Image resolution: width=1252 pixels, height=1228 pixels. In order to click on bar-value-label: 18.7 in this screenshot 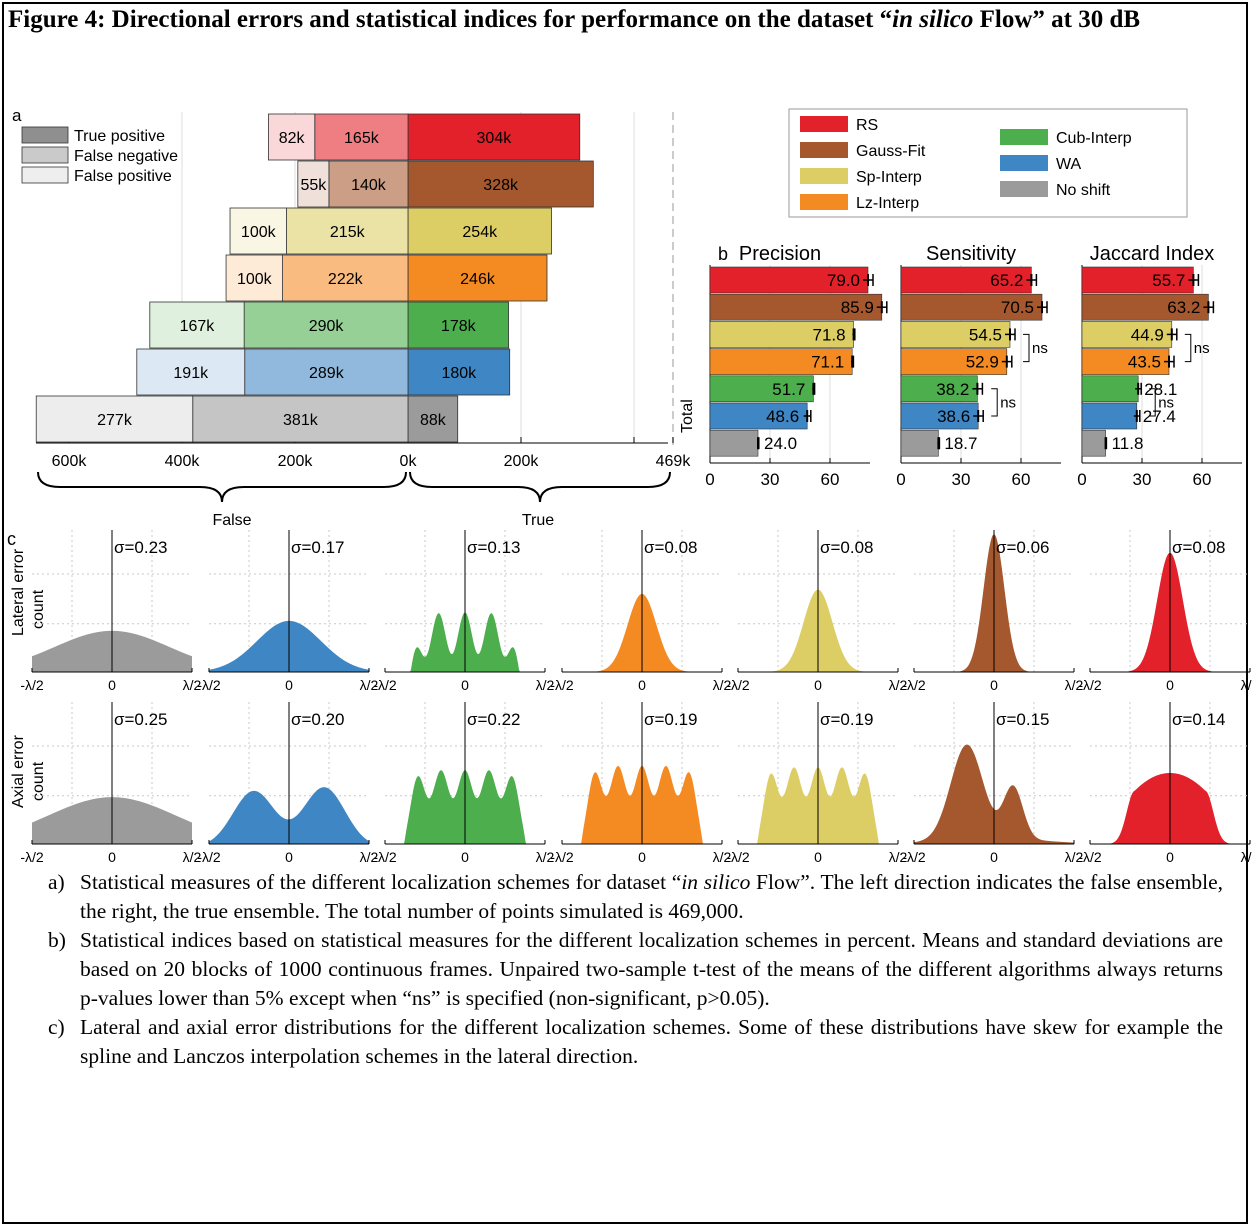, I will do `click(960, 443)`.